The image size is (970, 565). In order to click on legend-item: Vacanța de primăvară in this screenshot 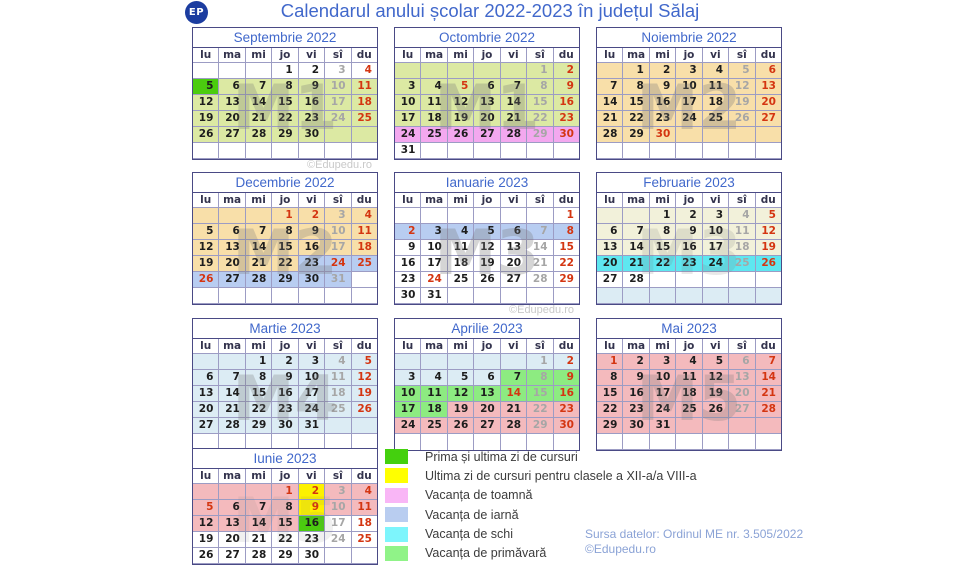, I will do `click(541, 553)`.